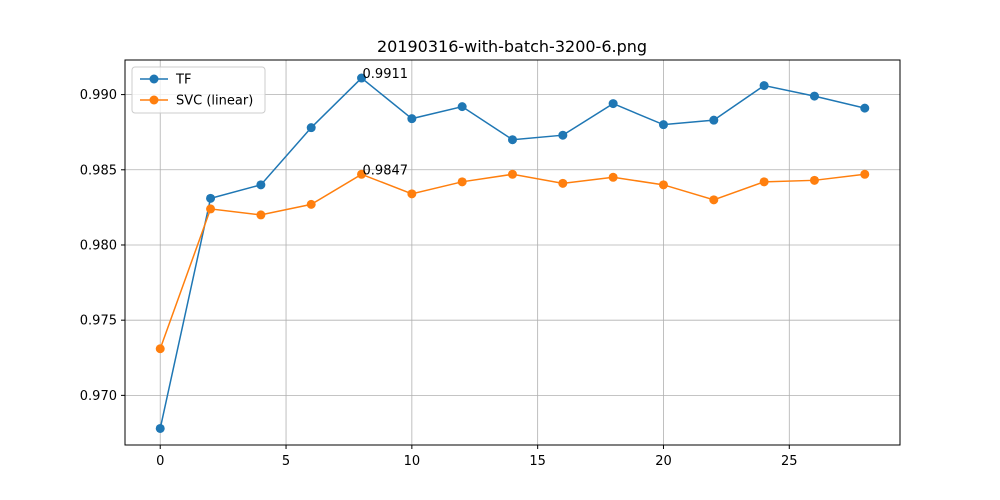 The width and height of the screenshot is (1000, 500). What do you see at coordinates (386, 170) in the screenshot?
I see `annotation-label: 0.9847` at bounding box center [386, 170].